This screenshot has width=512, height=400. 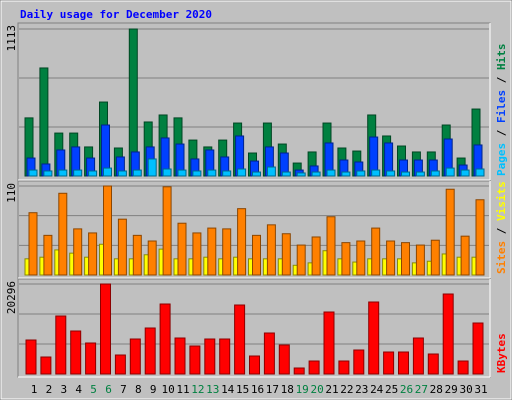 What do you see at coordinates (212, 389) in the screenshot?
I see `x-tick-label: 13` at bounding box center [212, 389].